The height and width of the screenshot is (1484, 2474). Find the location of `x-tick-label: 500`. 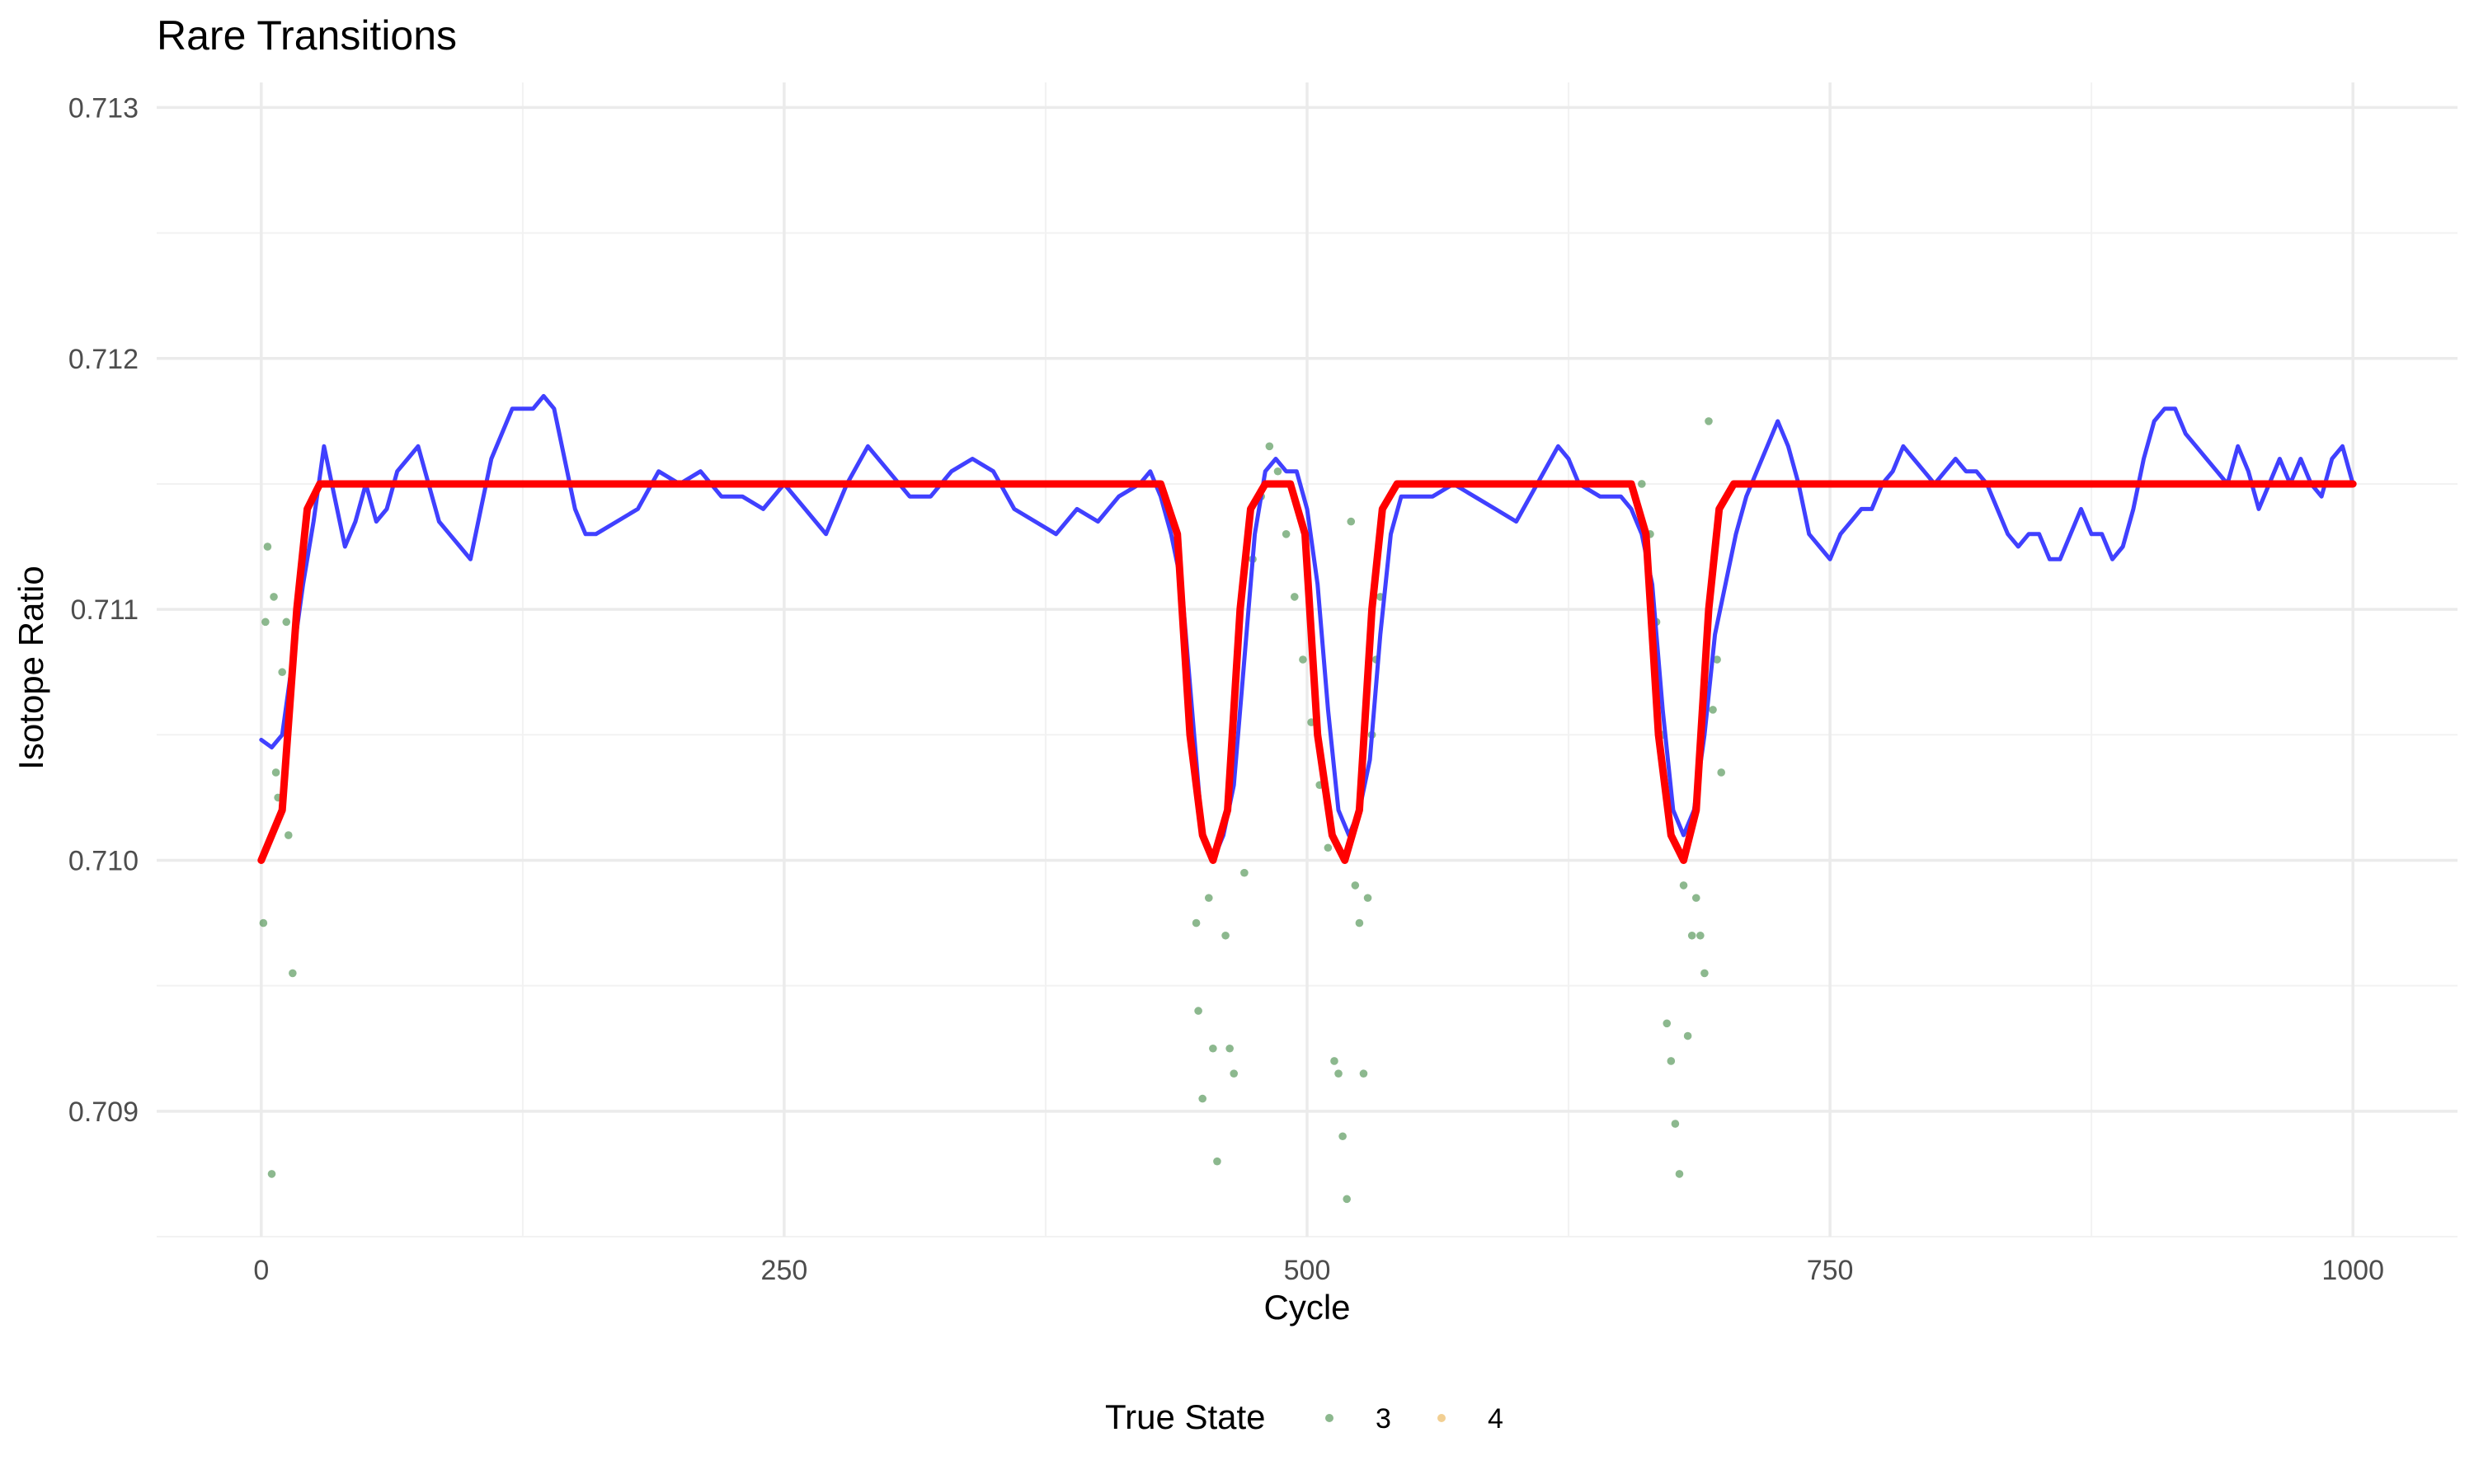

x-tick-label: 500 is located at coordinates (1307, 1270).